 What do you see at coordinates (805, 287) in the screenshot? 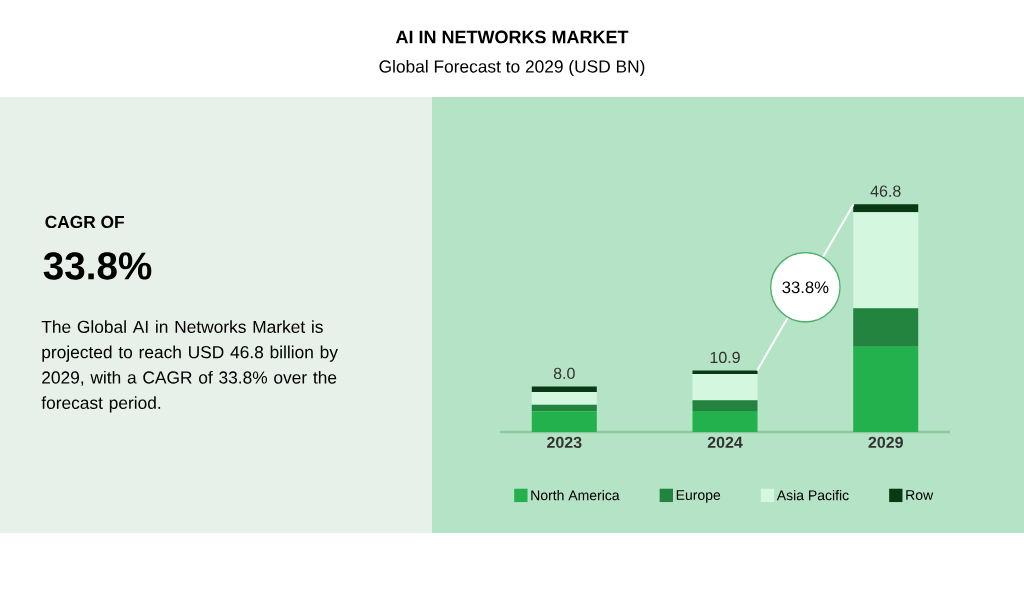
I see `annotation: 33.8%` at bounding box center [805, 287].